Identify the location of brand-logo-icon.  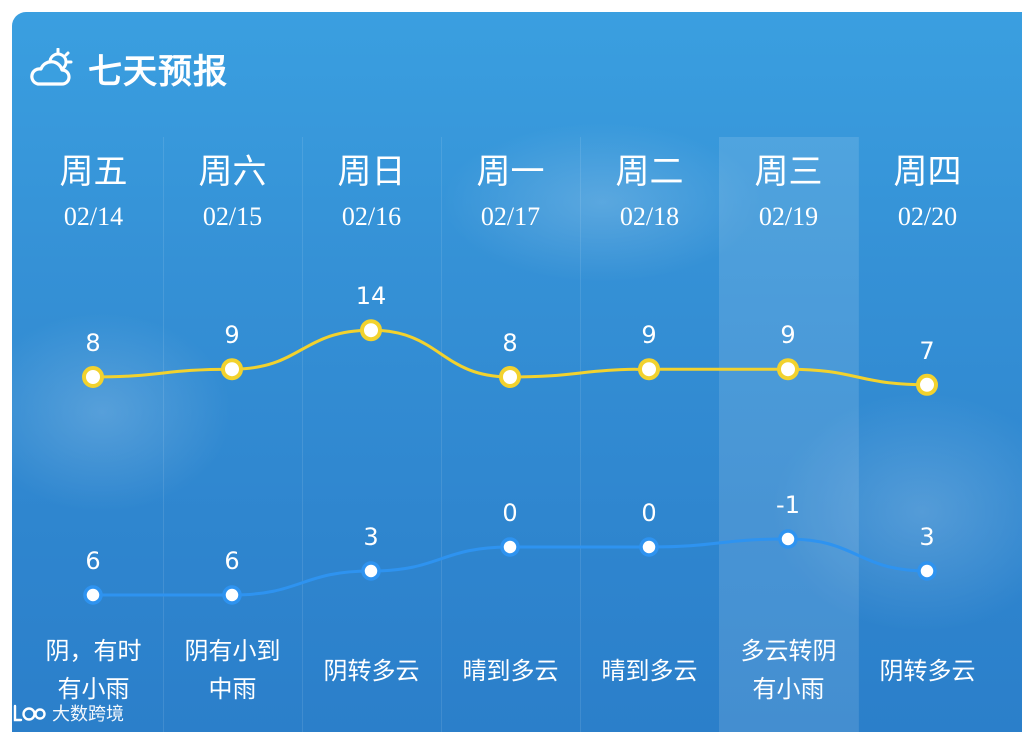
(29, 713).